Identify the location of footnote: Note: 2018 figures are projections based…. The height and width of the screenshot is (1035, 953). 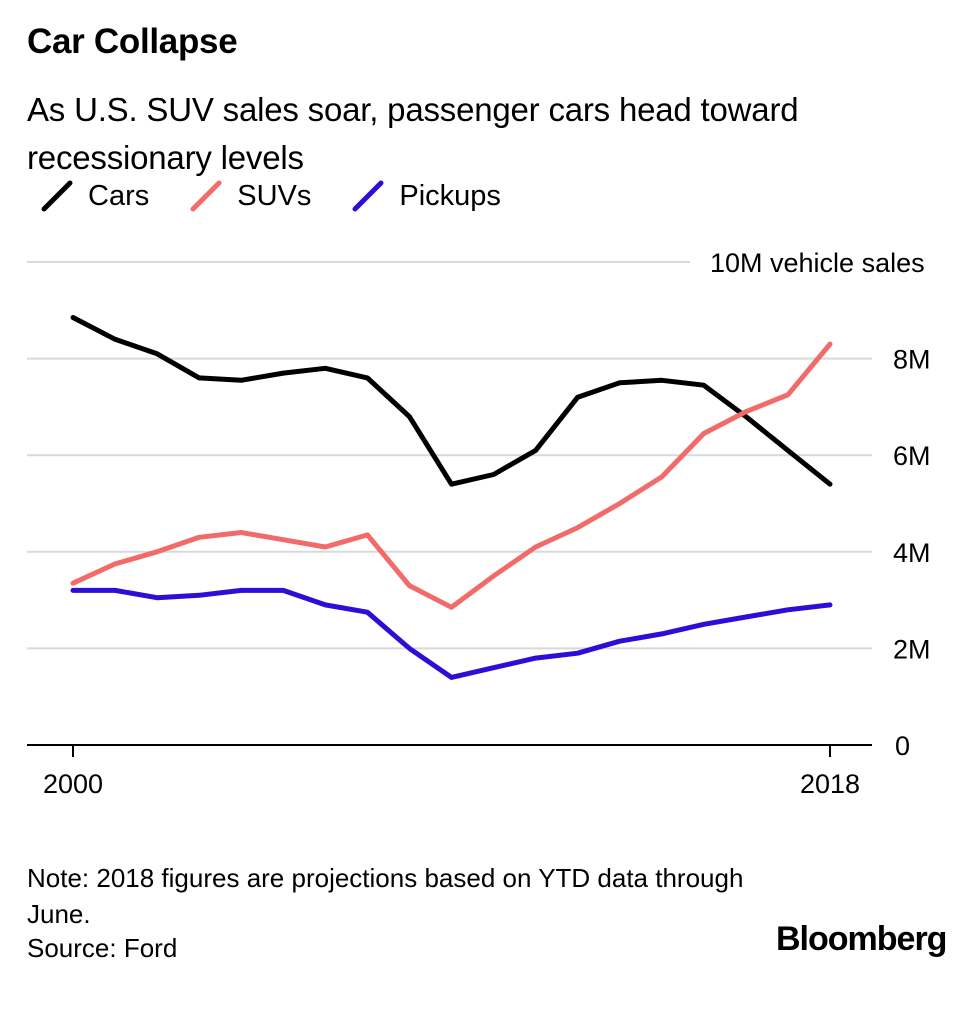
(385, 896).